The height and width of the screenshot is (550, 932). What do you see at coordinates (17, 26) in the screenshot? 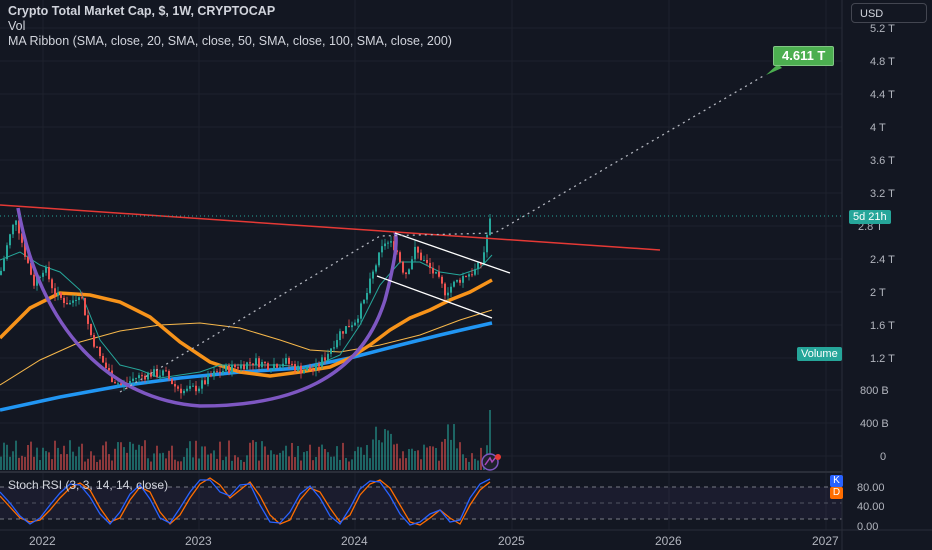
I see `volume-indicator-label: Vol` at bounding box center [17, 26].